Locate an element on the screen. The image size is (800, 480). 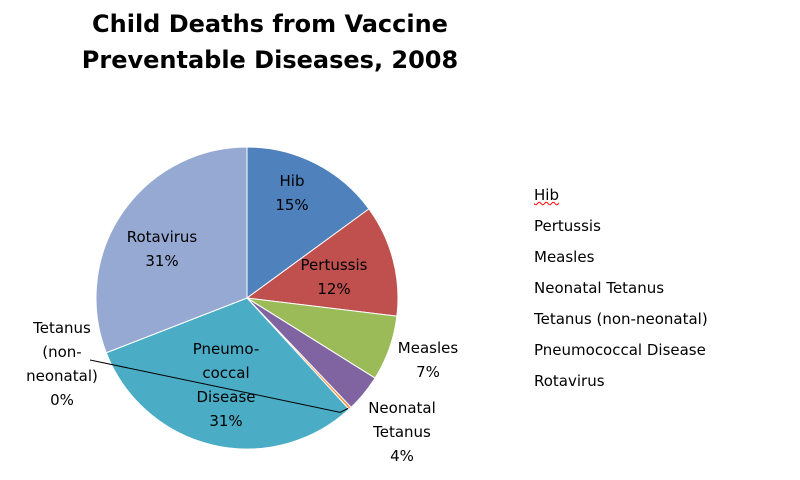
legend-item-measles: Measles is located at coordinates (564, 257).